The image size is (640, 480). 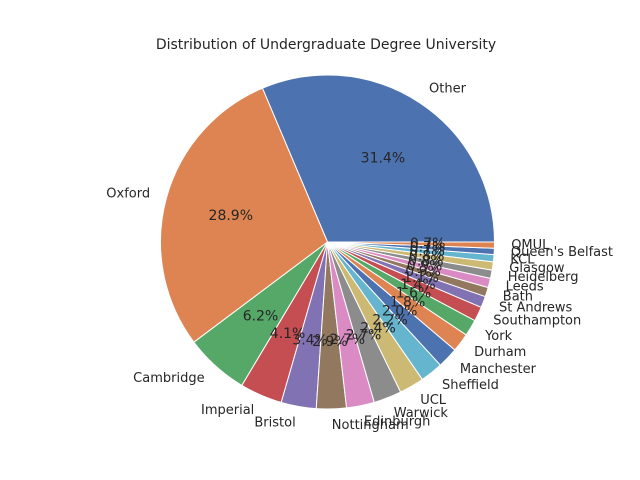 What do you see at coordinates (397, 422) in the screenshot?
I see `slice-label-edinburgh: Edinburgh` at bounding box center [397, 422].